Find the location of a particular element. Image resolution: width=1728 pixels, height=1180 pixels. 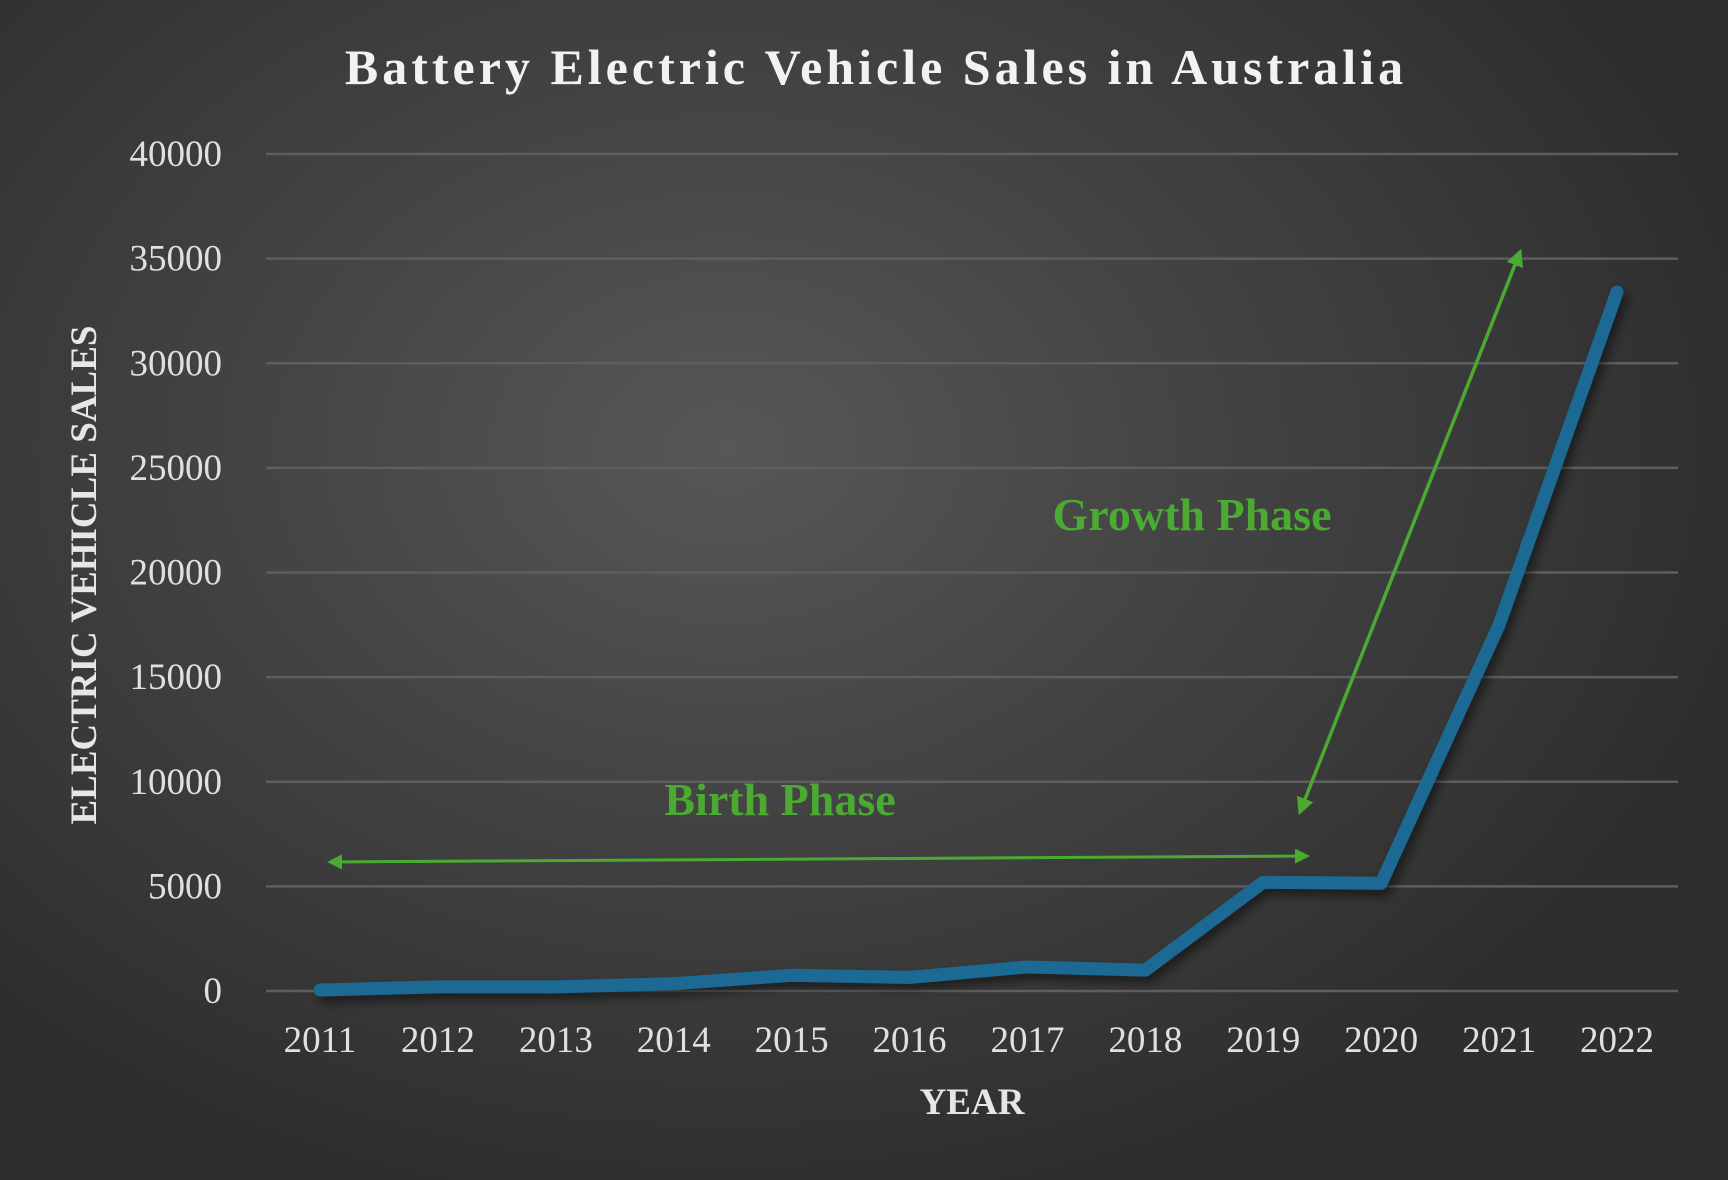

x-tick-label: 2014 is located at coordinates (674, 1040).